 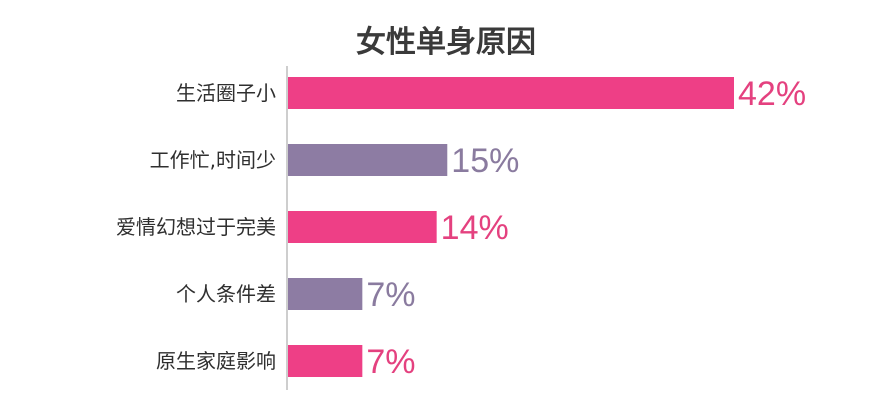 I want to click on value-label: 42%, so click(x=772, y=94).